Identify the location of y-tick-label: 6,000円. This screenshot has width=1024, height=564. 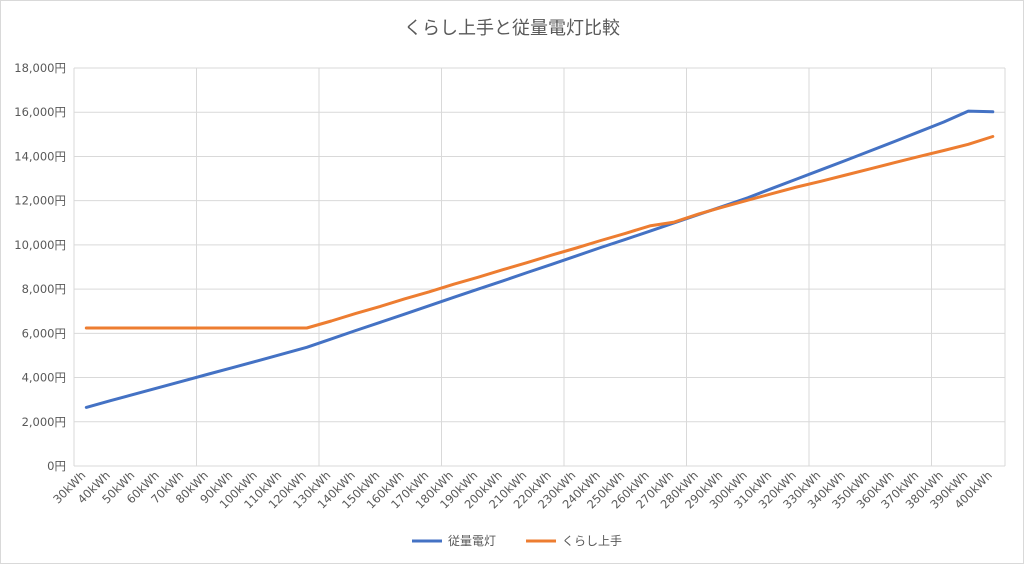
(44, 333).